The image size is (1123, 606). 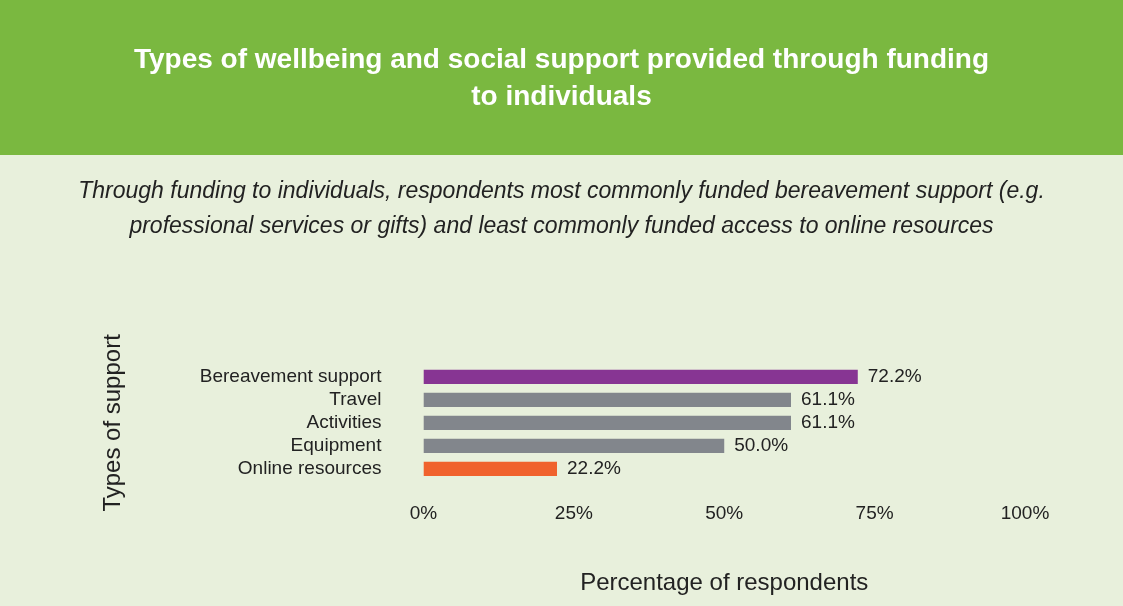 What do you see at coordinates (344, 422) in the screenshot?
I see `y-tick-label: Activities` at bounding box center [344, 422].